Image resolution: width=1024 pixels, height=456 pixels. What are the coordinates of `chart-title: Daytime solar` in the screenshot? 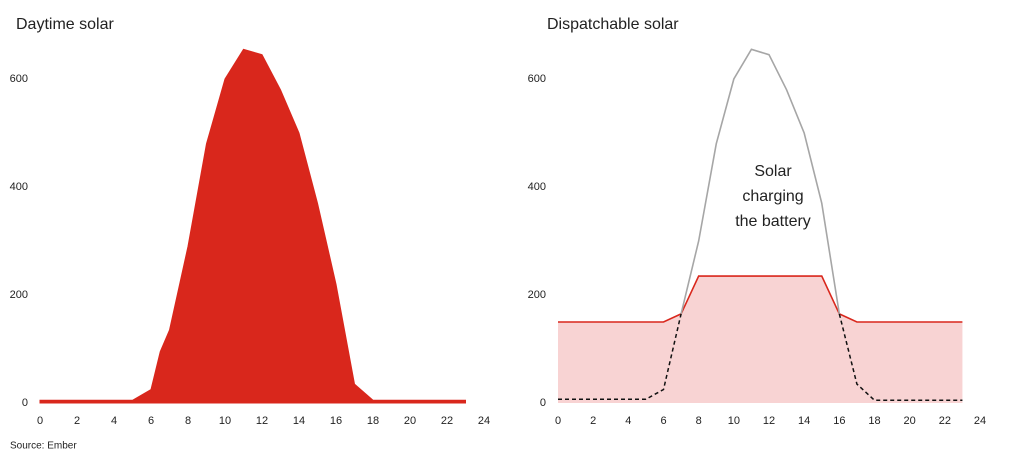 It's located at (65, 24).